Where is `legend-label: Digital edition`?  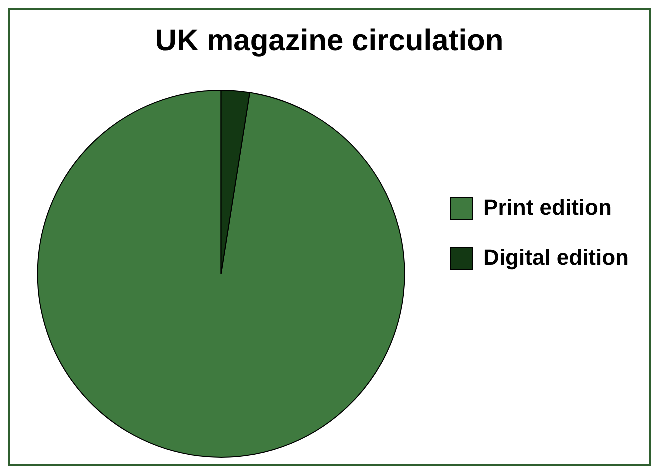
legend-label: Digital edition is located at coordinates (557, 257).